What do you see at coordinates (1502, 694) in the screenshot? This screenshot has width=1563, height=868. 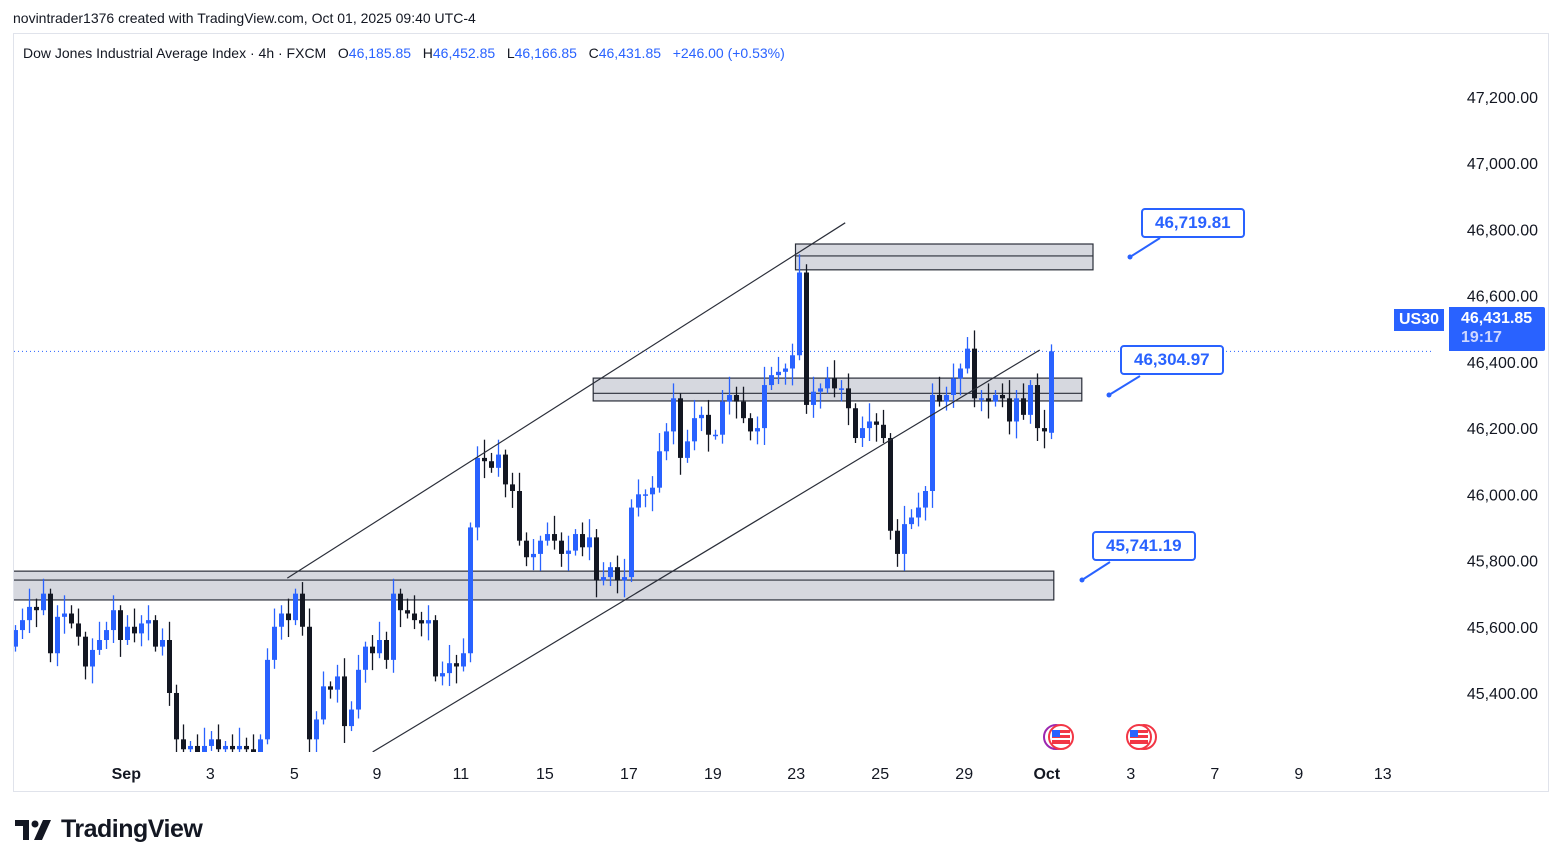 I see `price-axis-label: 45,400.00` at bounding box center [1502, 694].